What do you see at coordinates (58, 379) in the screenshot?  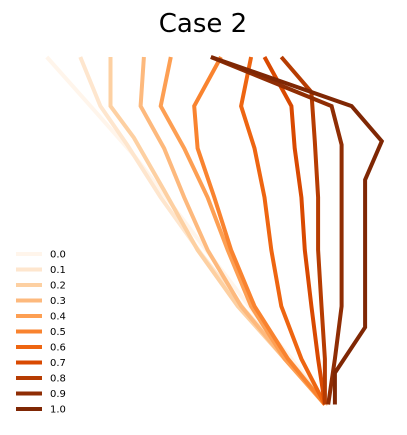 I see `legend-label-8: 0.8` at bounding box center [58, 379].